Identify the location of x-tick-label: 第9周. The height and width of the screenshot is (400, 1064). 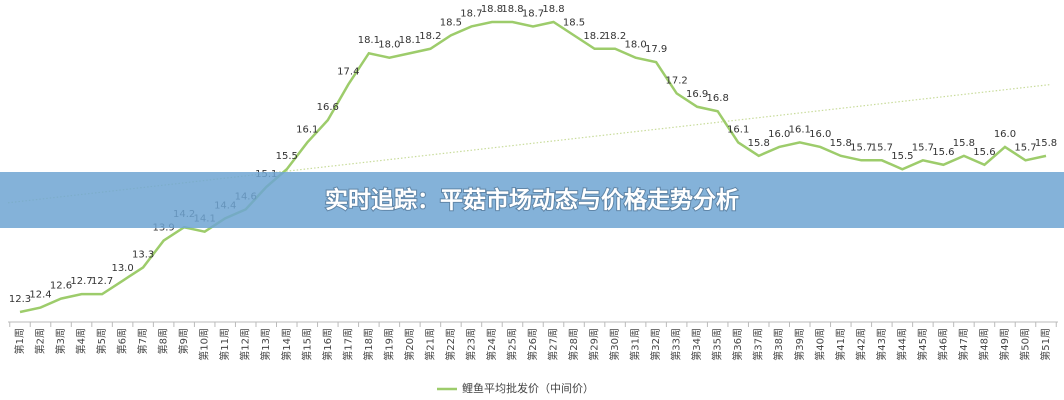
(183, 341).